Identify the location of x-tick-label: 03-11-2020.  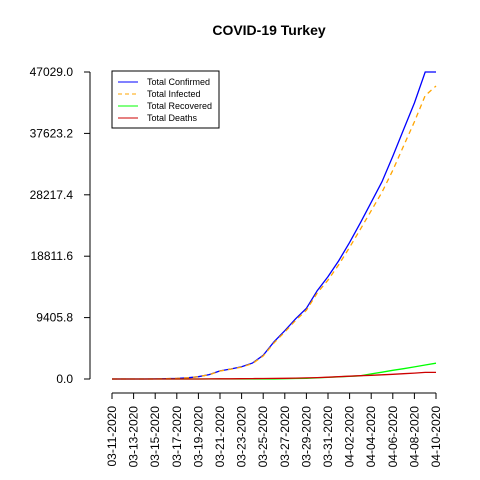
(112, 436).